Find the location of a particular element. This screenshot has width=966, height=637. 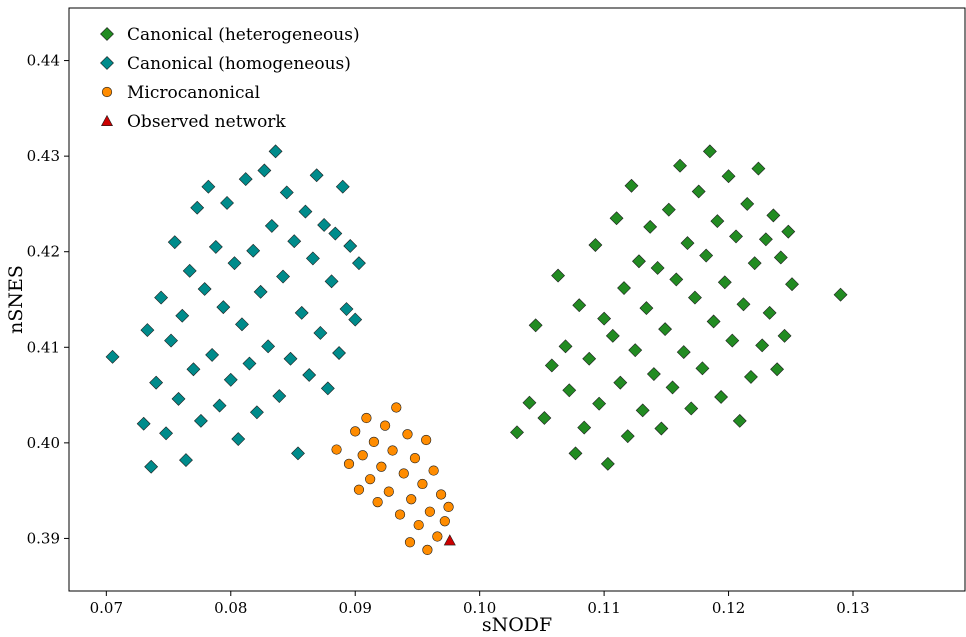

y-tick-label: 0.40 is located at coordinates (43, 443).